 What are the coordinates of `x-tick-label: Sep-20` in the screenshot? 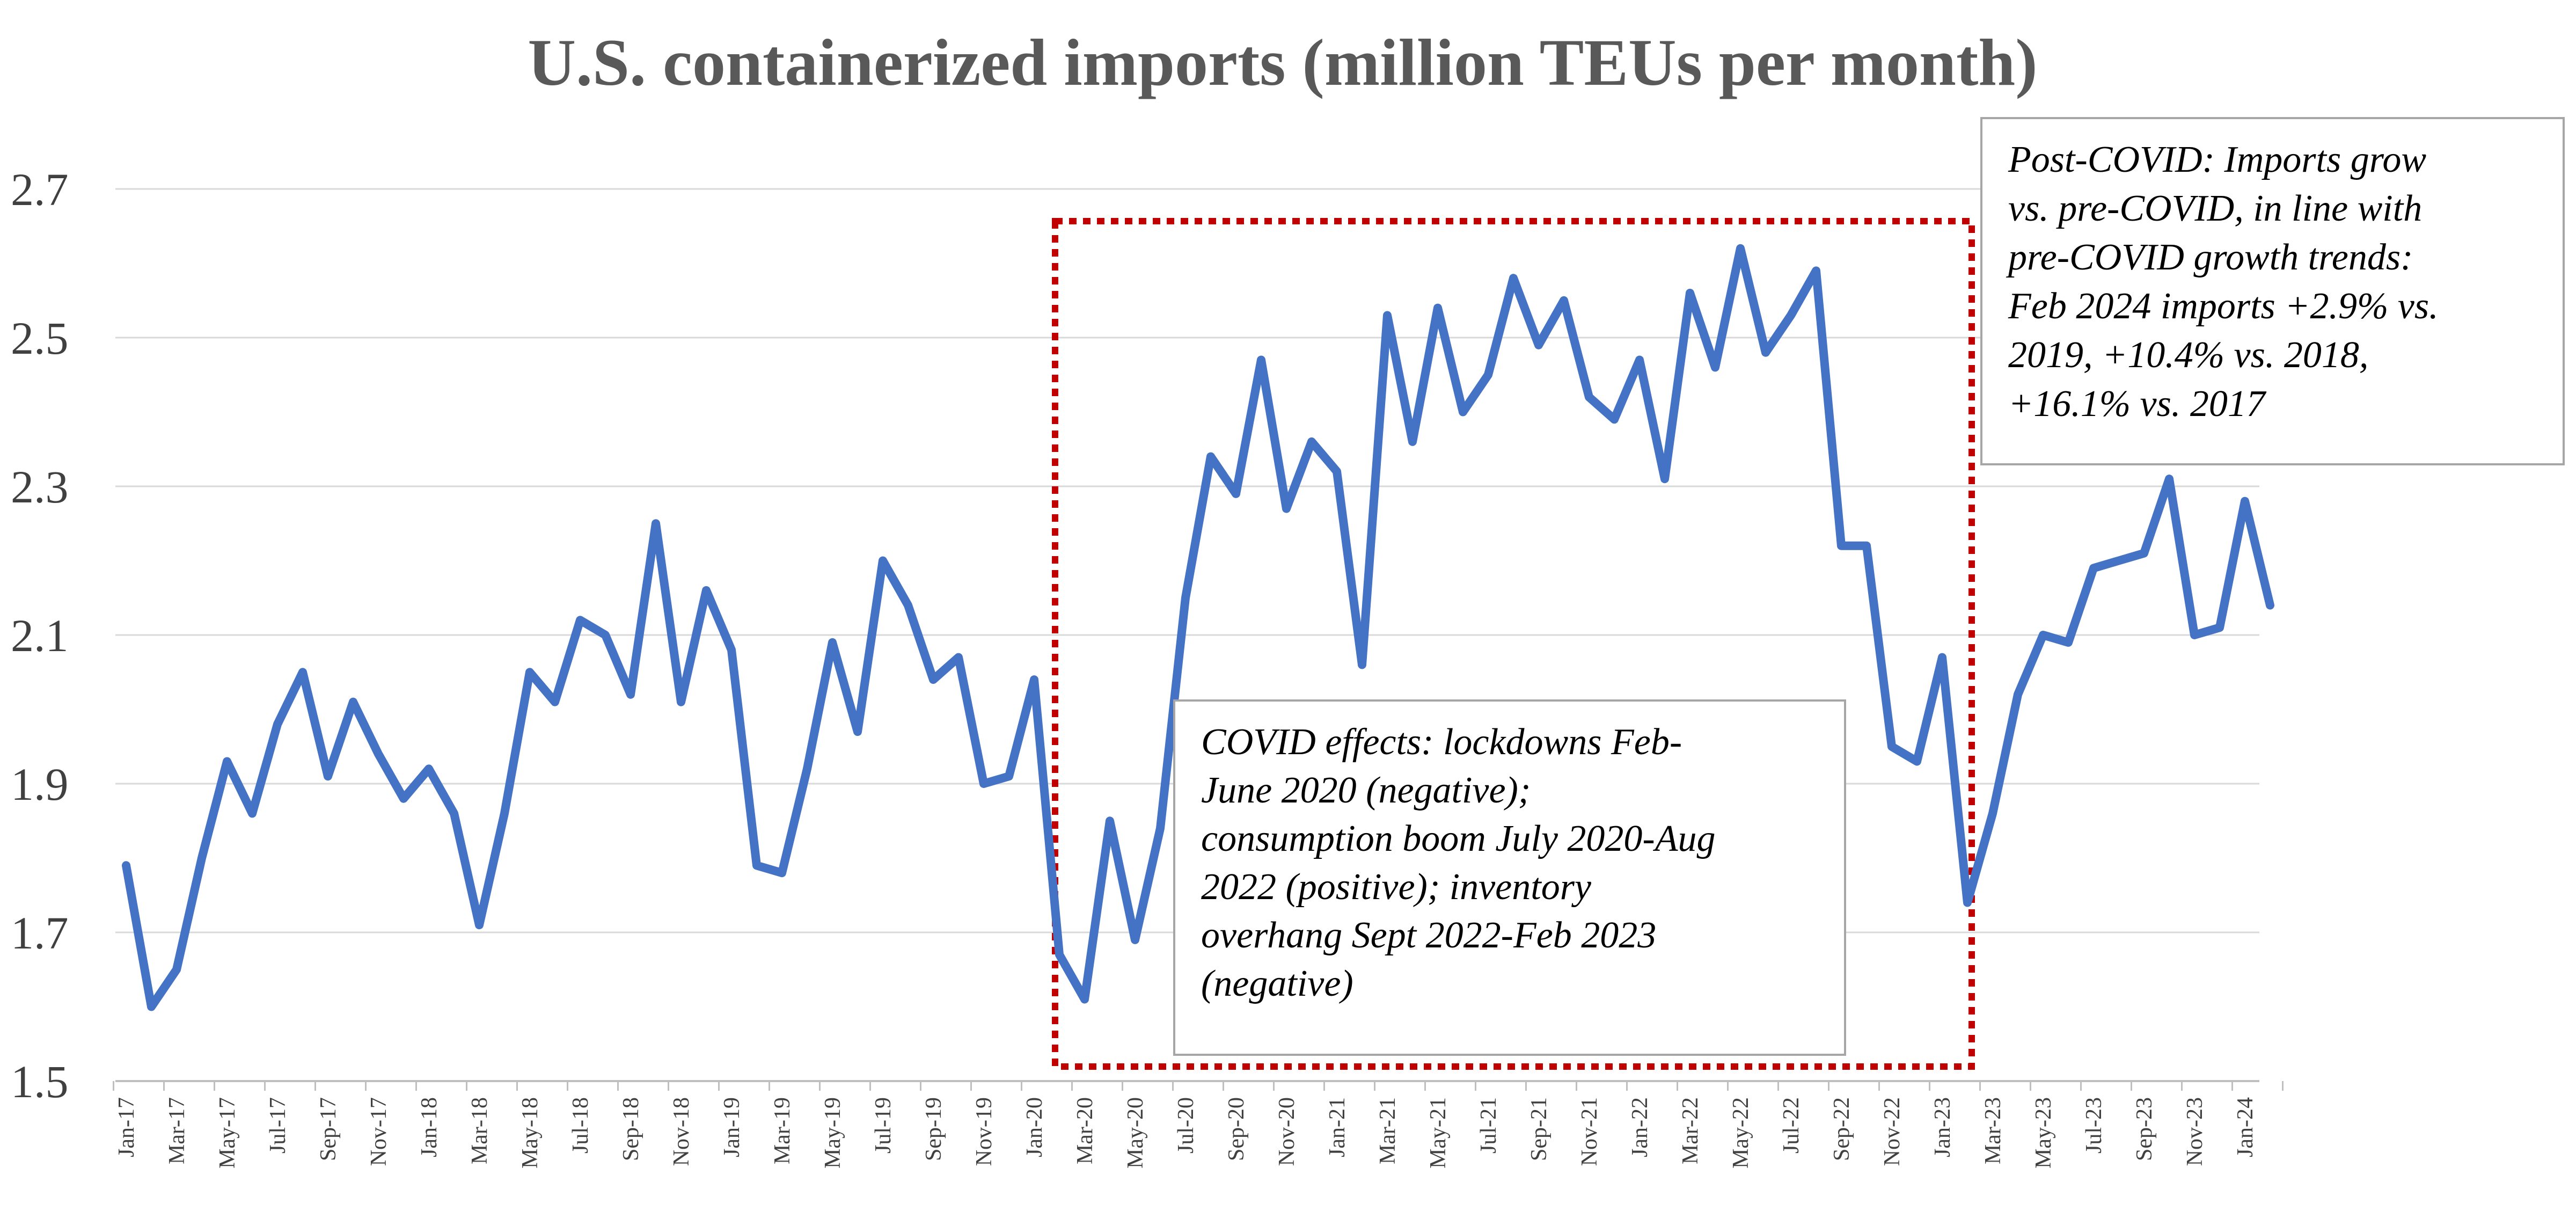 It's located at (1236, 1129).